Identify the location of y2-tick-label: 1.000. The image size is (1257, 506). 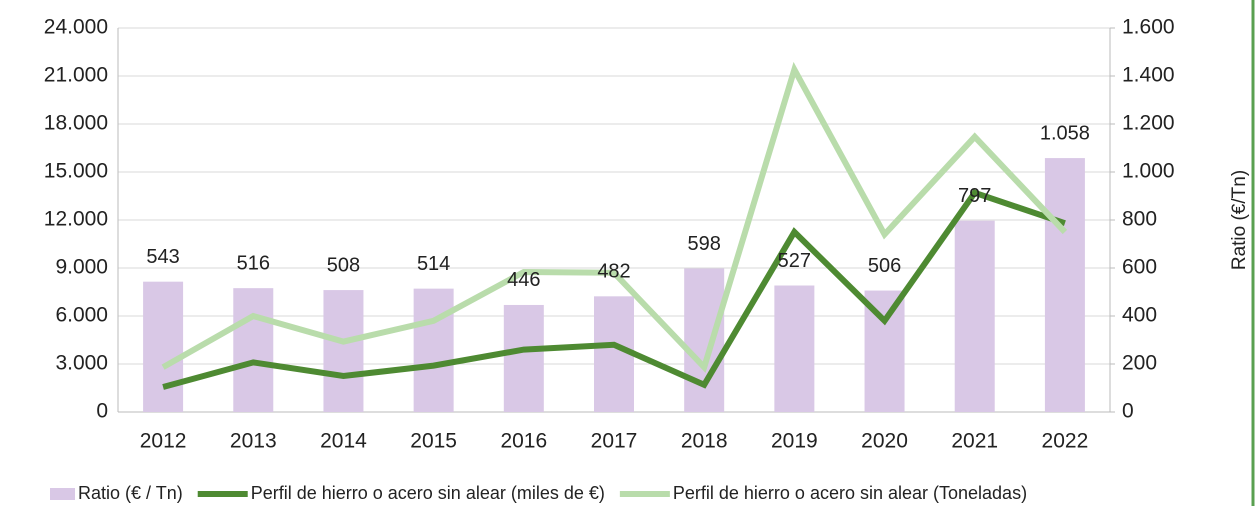
(1148, 171).